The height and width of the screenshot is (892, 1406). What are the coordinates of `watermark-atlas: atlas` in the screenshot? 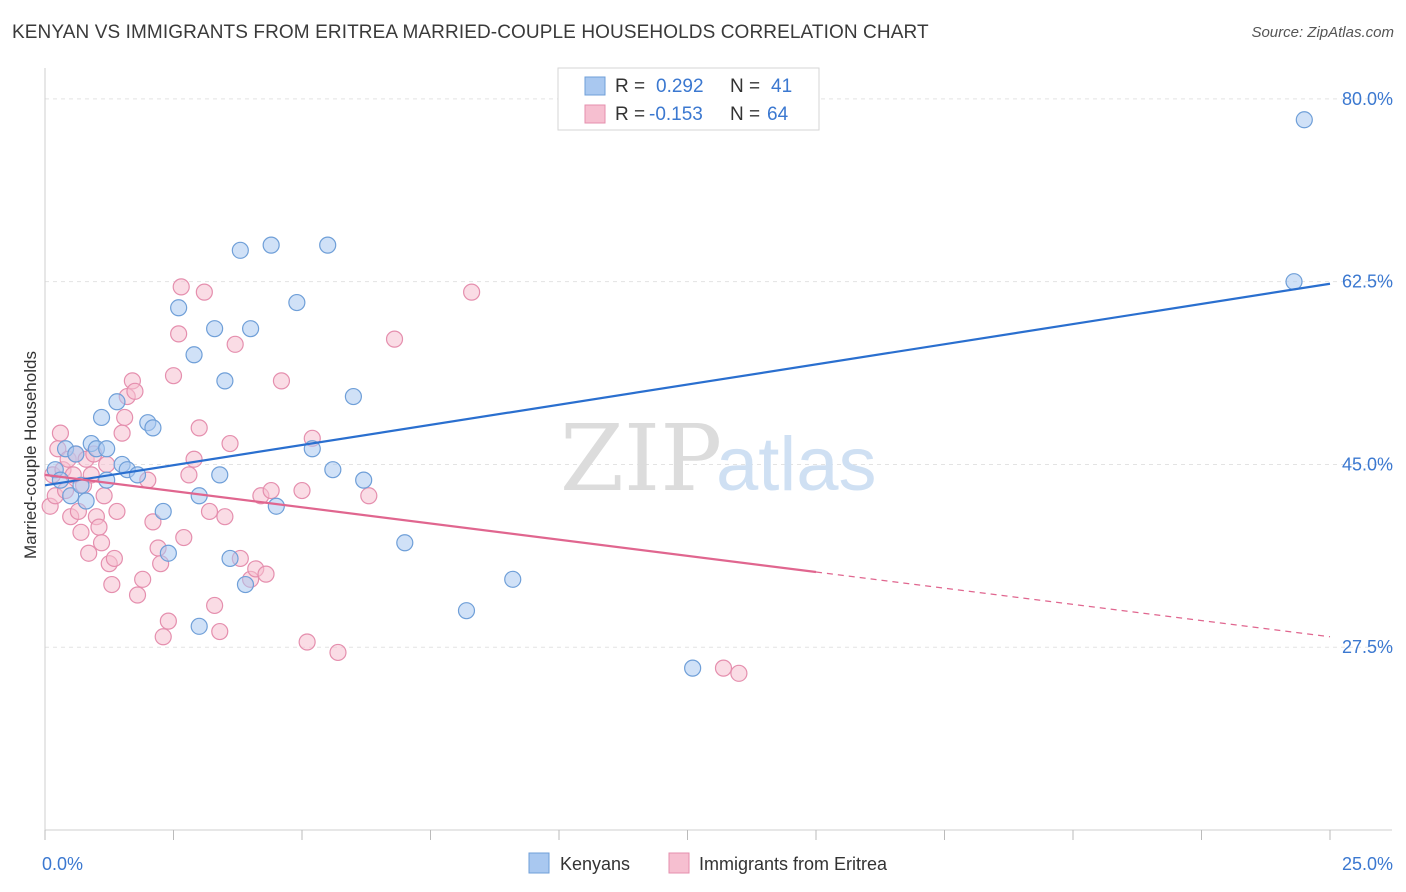 It's located at (796, 464).